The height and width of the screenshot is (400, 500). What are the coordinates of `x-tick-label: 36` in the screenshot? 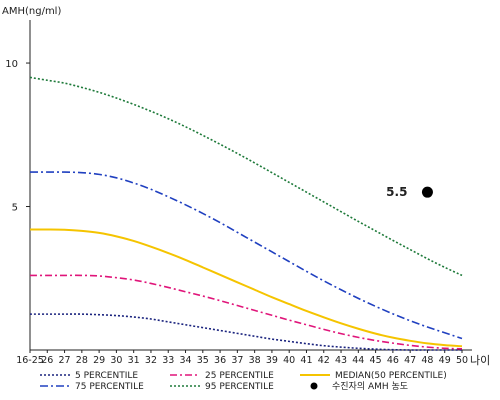 It's located at (220, 360).